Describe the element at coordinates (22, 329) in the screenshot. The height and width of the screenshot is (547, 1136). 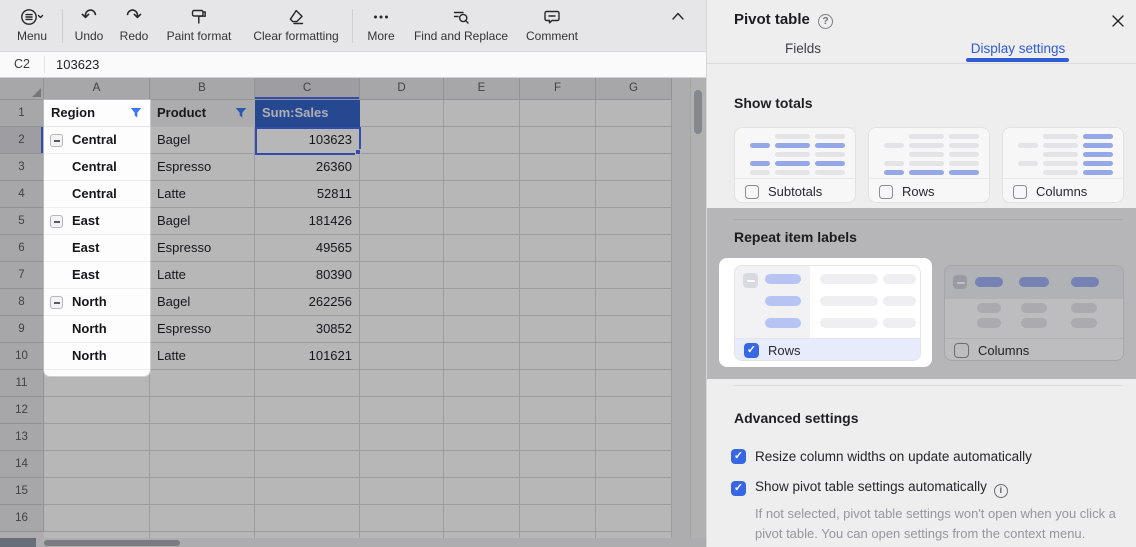
I see `row-header-9: 9` at that location.